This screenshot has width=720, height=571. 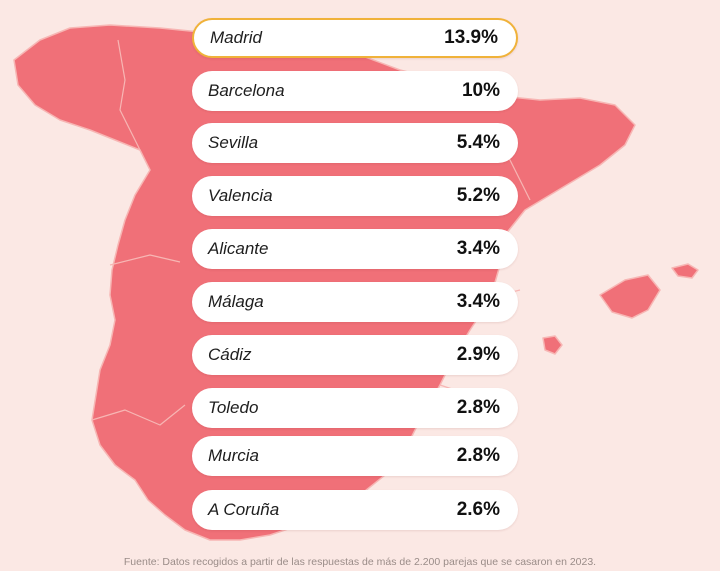 What do you see at coordinates (355, 38) in the screenshot?
I see `city-row: Madrid 13.9%` at bounding box center [355, 38].